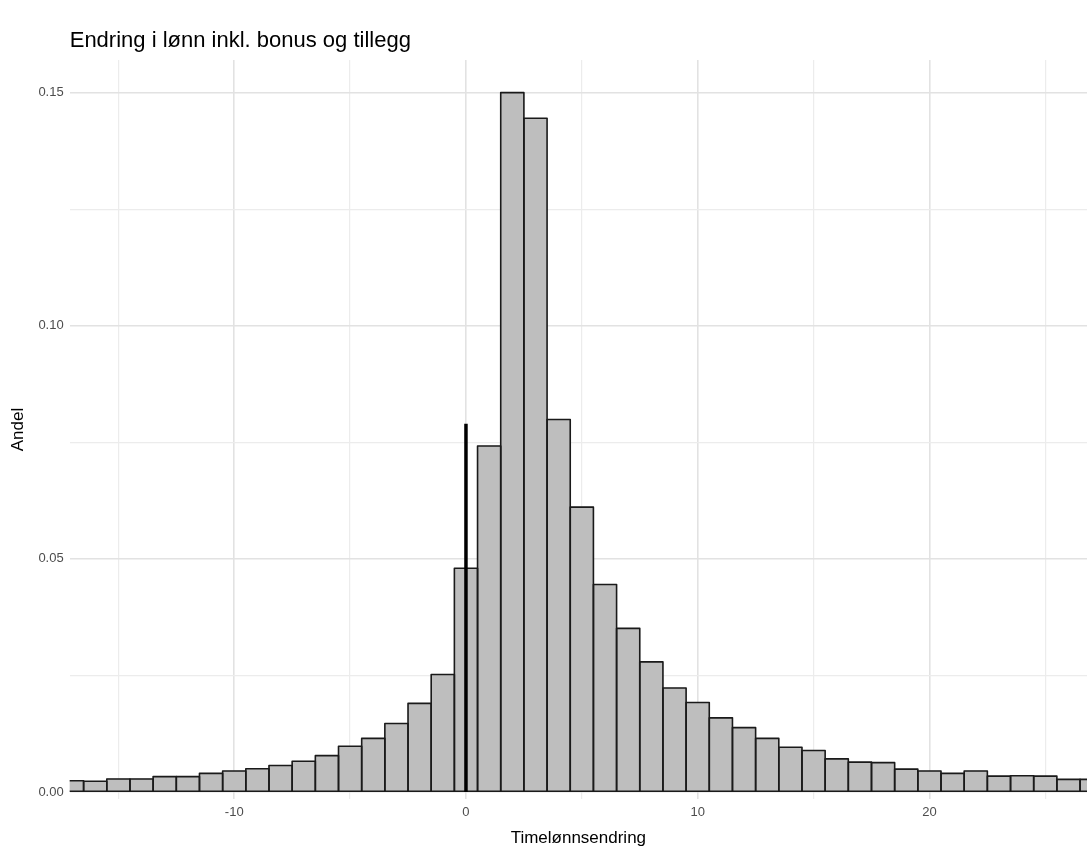  What do you see at coordinates (51, 791) in the screenshot?
I see `y-tick-label: 0.00` at bounding box center [51, 791].